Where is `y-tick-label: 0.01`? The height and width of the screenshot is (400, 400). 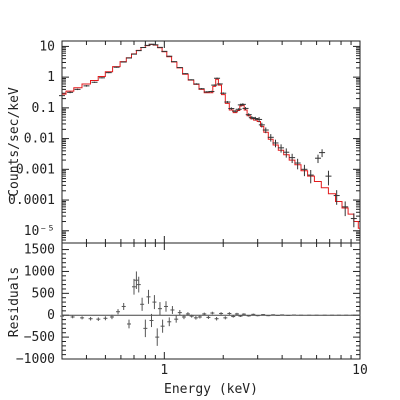
y-tick-label: 0.01 is located at coordinates (39, 139).